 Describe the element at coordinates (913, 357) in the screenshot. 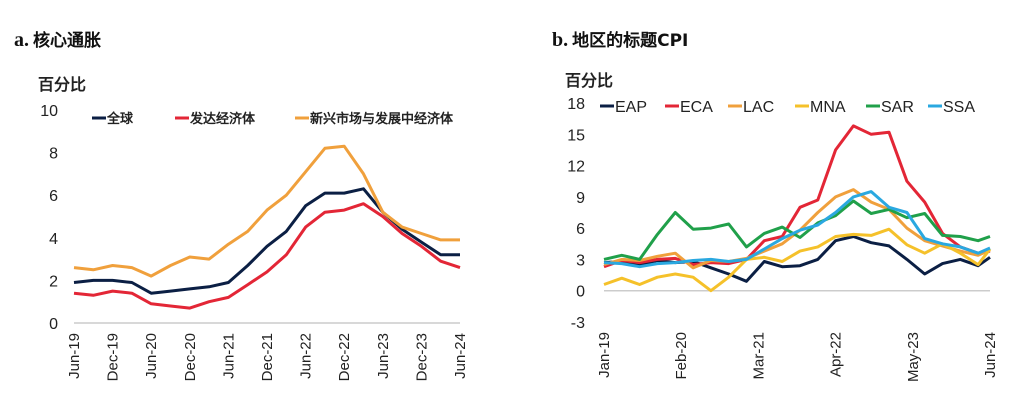

I see `x-tick-label: May-23` at that location.